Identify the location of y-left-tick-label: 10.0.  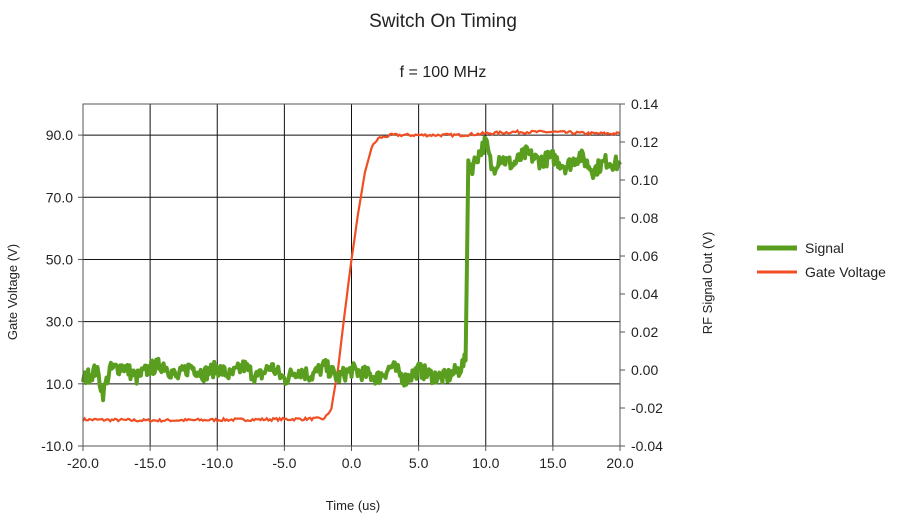
(59, 384).